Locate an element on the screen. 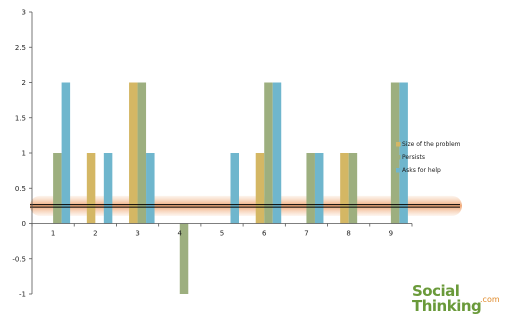  logo-line-1: Social is located at coordinates (436, 291).